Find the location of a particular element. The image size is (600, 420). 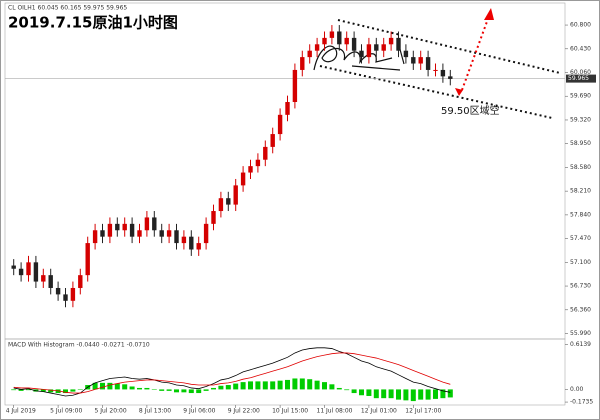

y-tick-label: 58.950 is located at coordinates (580, 143).